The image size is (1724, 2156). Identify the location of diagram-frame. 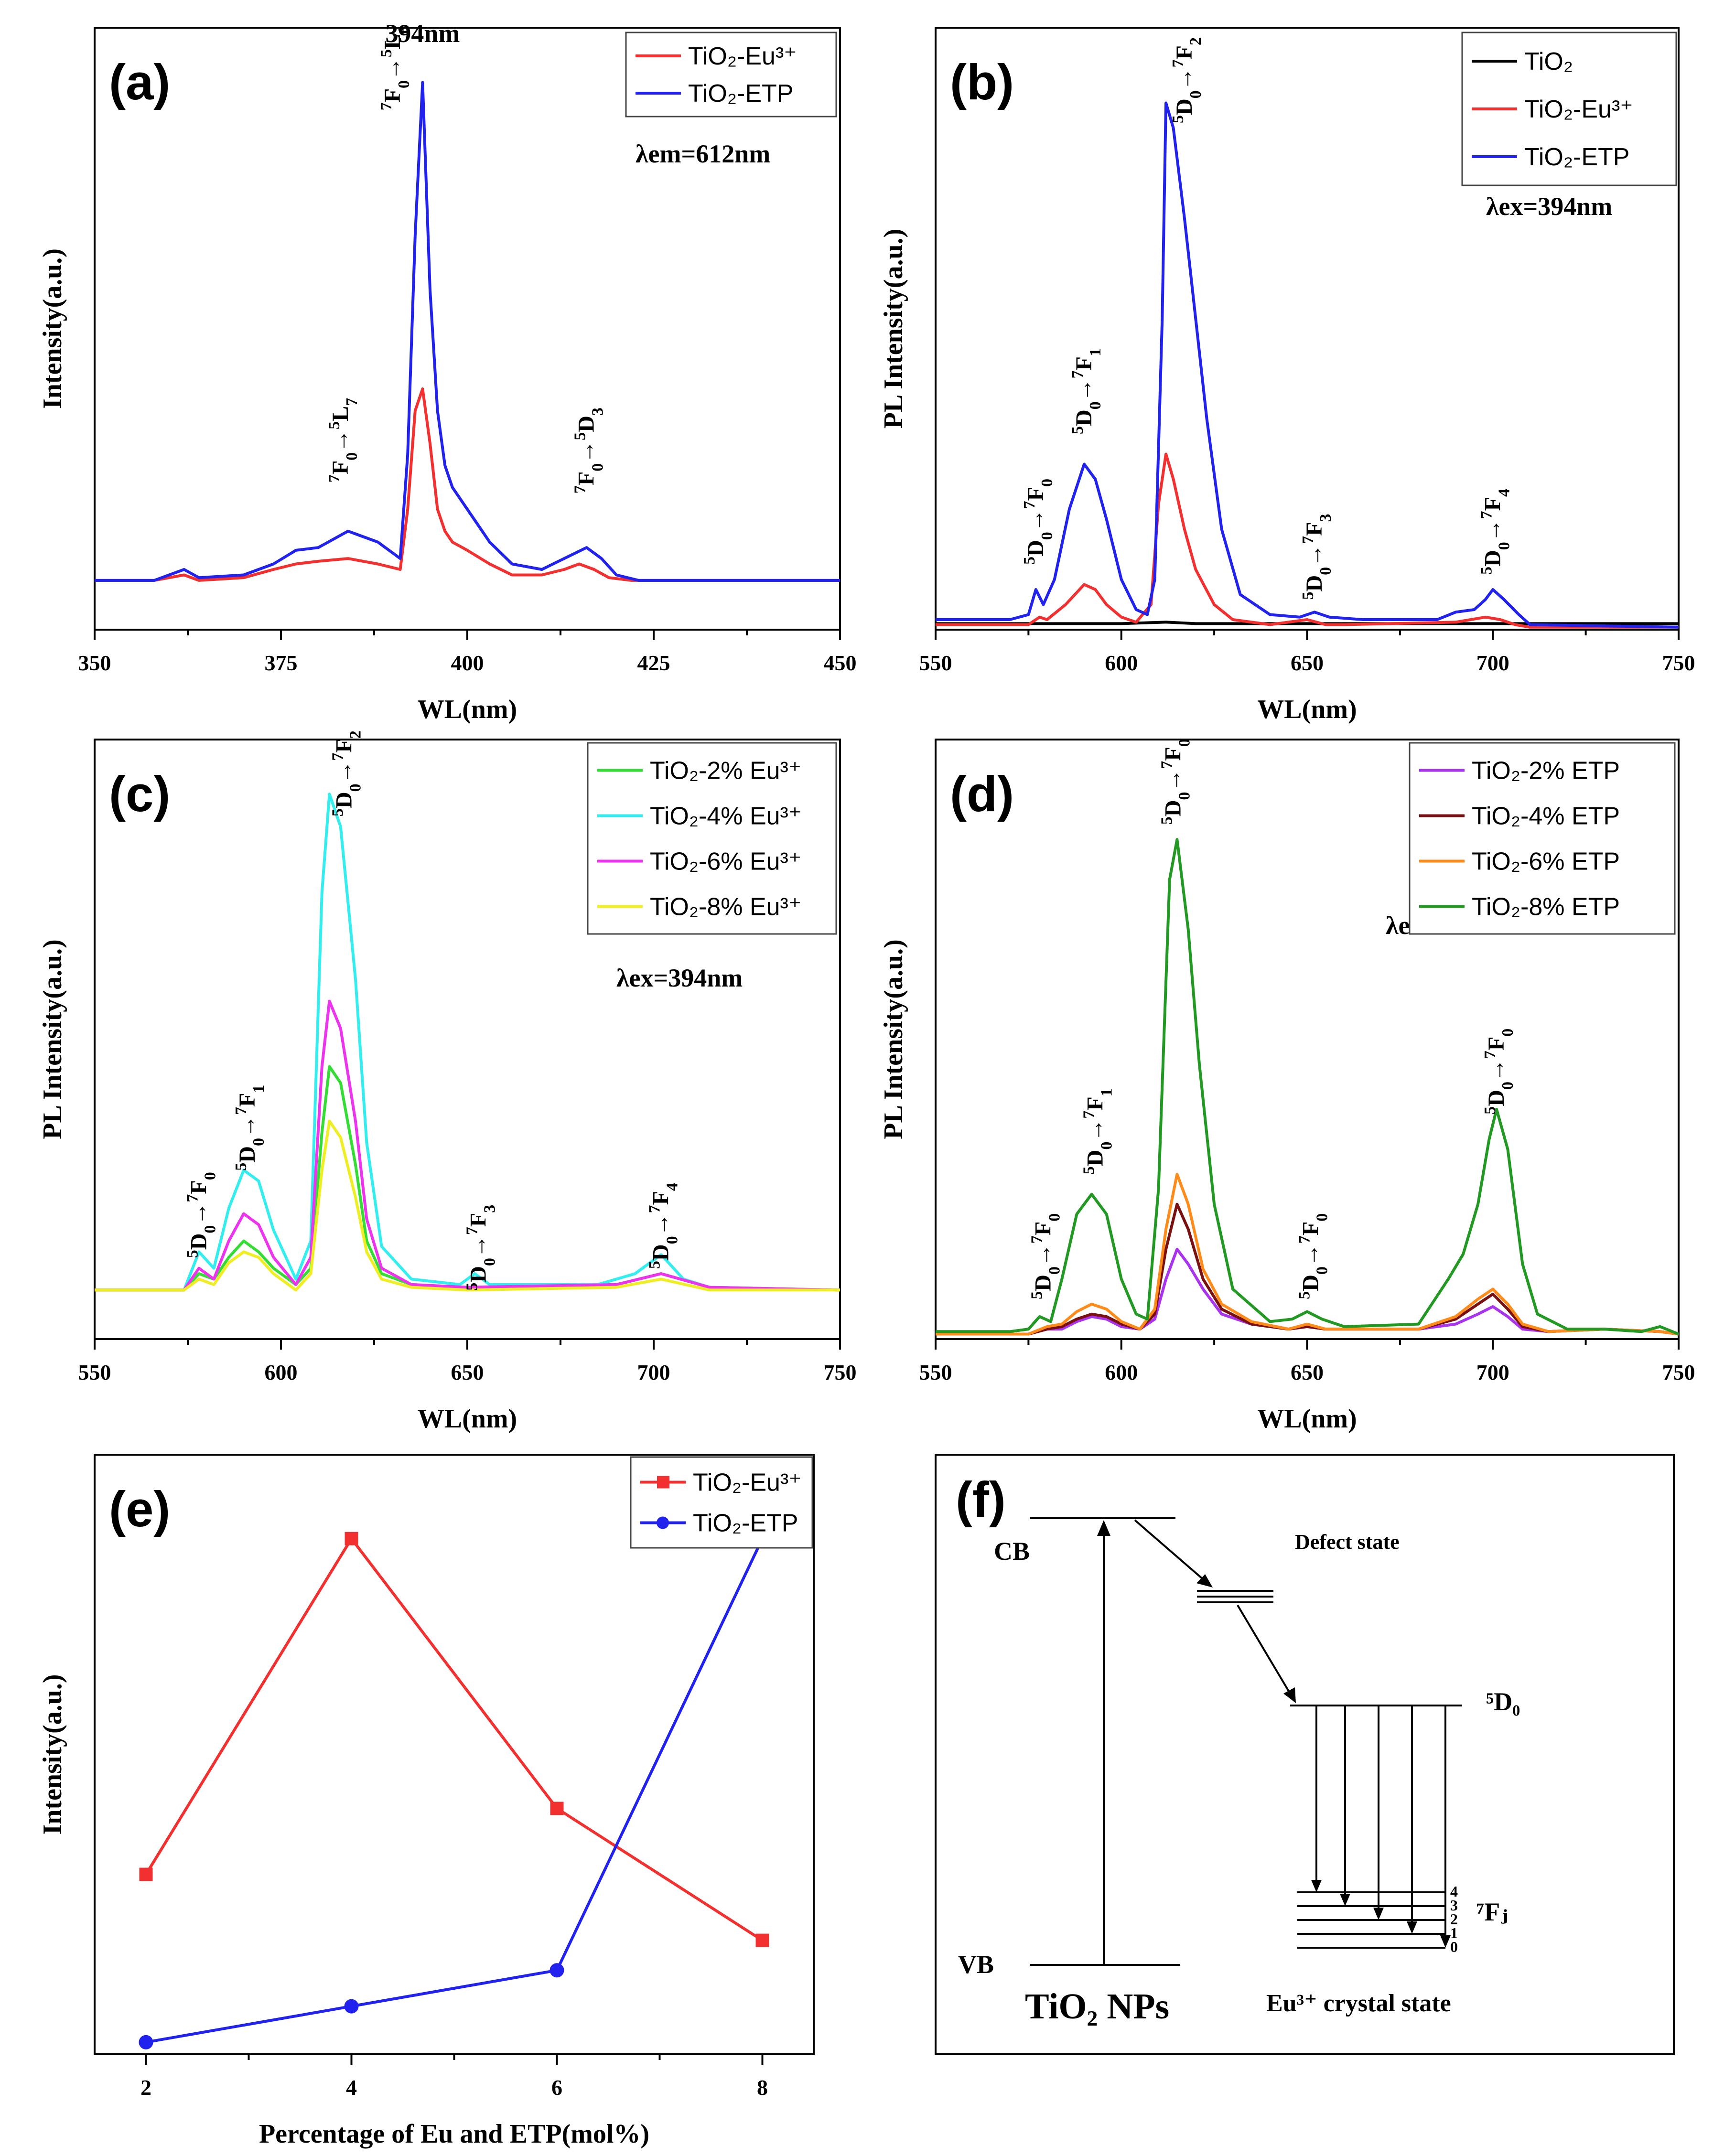
(1305, 1754).